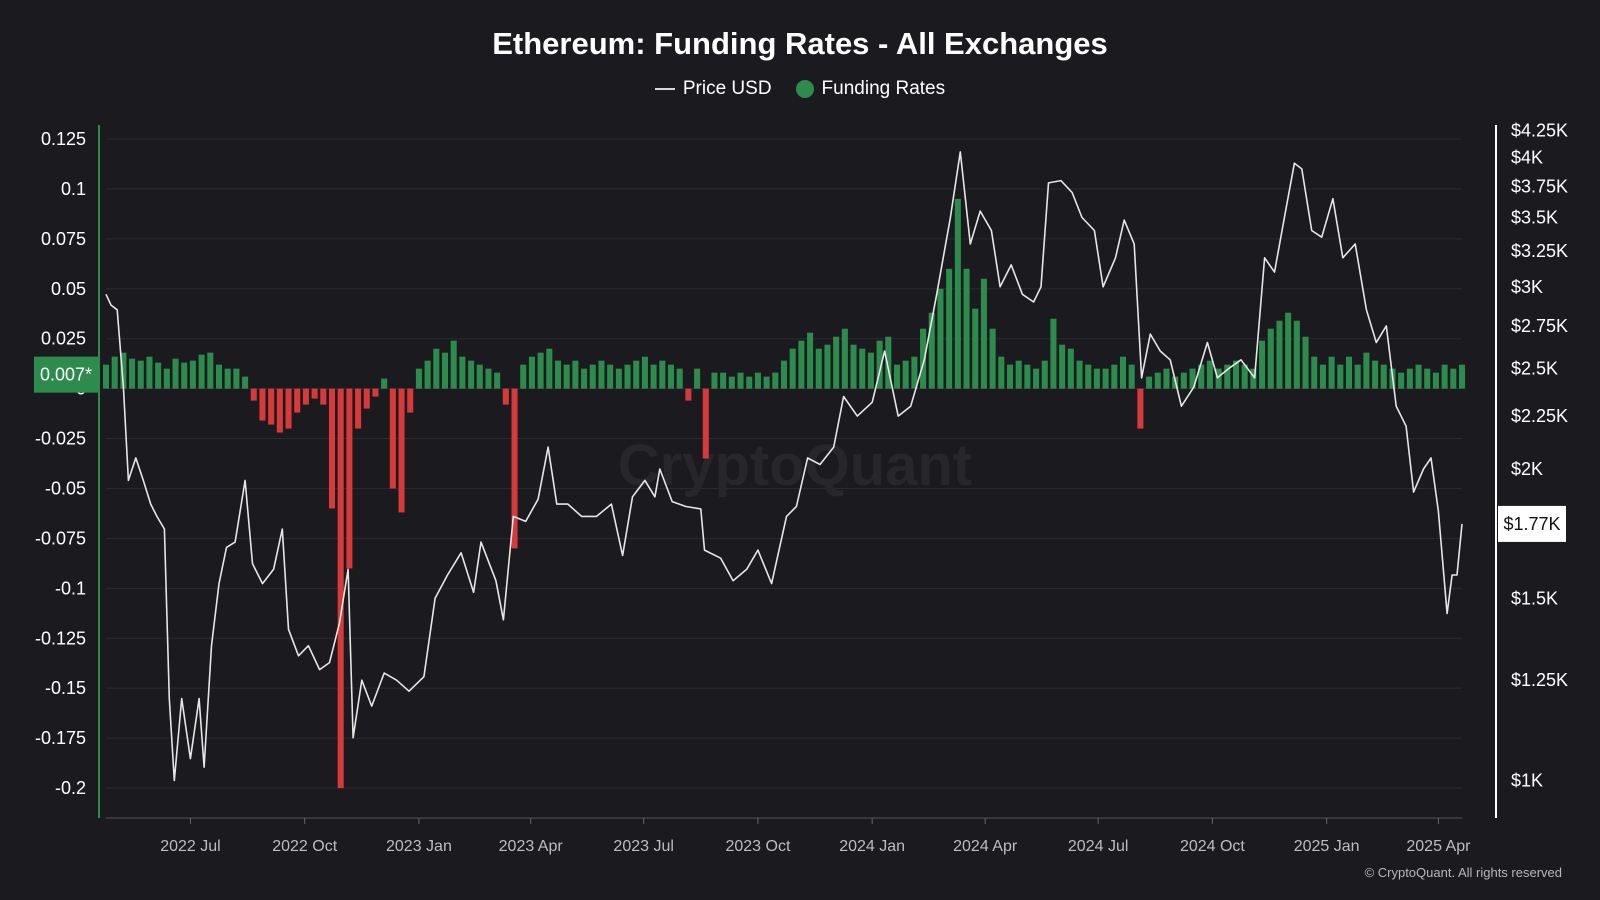  What do you see at coordinates (1539, 416) in the screenshot?
I see `right-tick-label: $2.25K` at bounding box center [1539, 416].